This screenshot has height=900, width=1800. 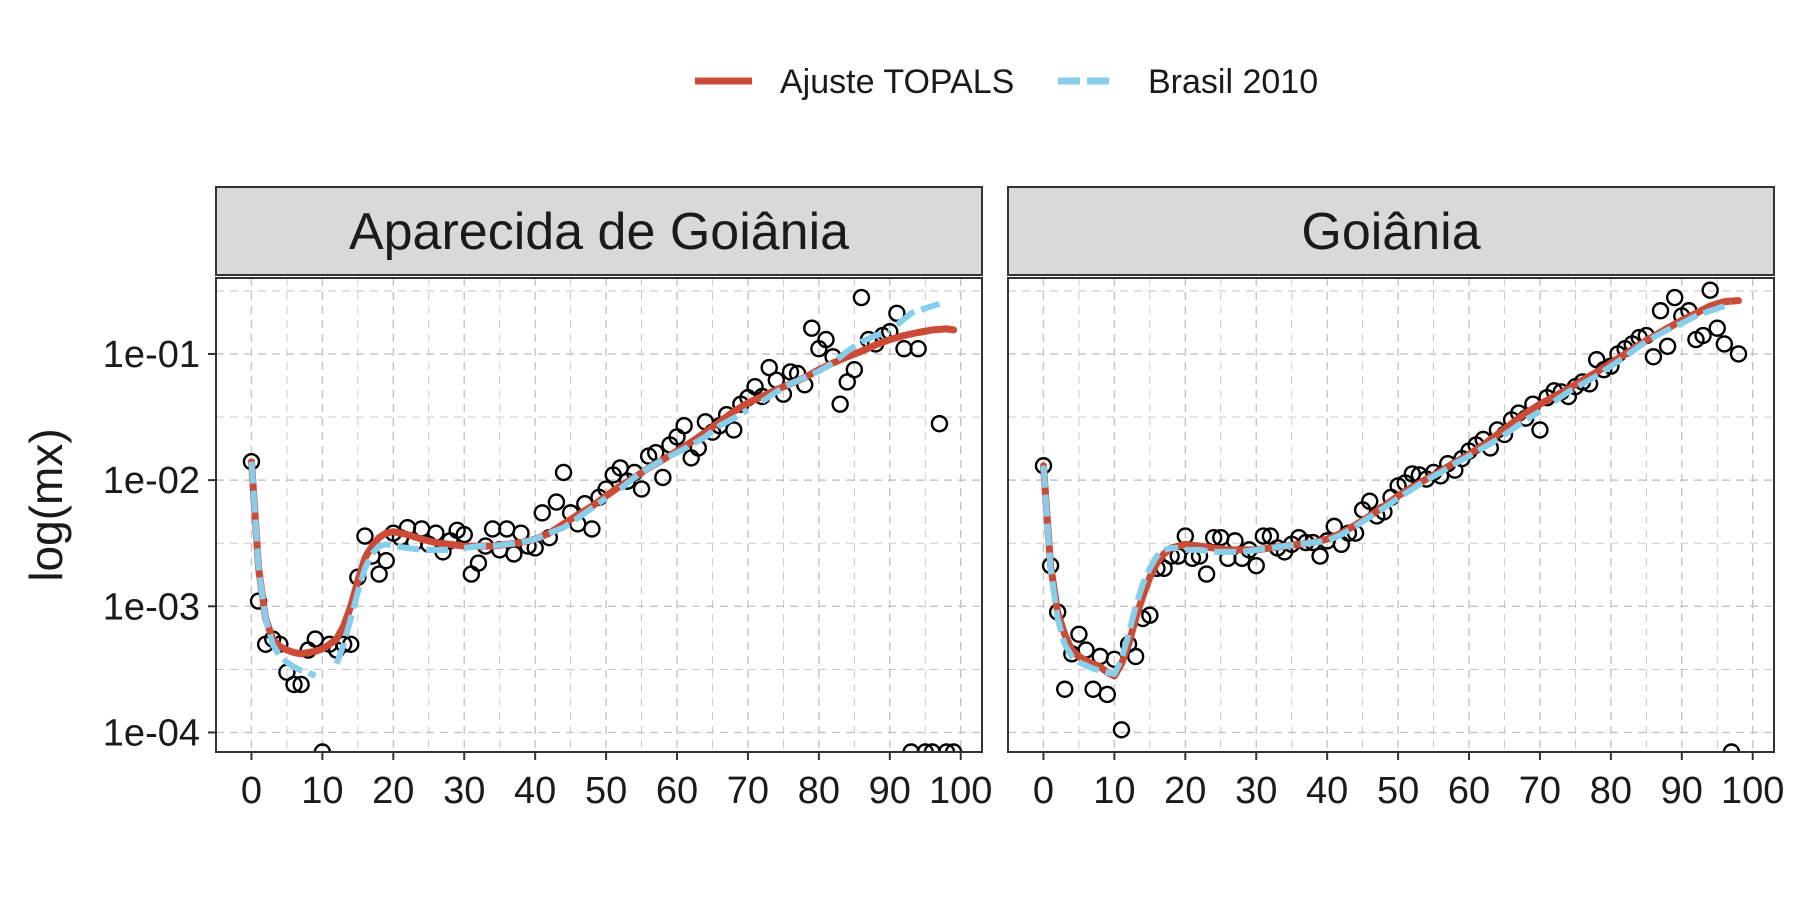 I want to click on y-axis-title: log(mx), so click(x=46, y=504).